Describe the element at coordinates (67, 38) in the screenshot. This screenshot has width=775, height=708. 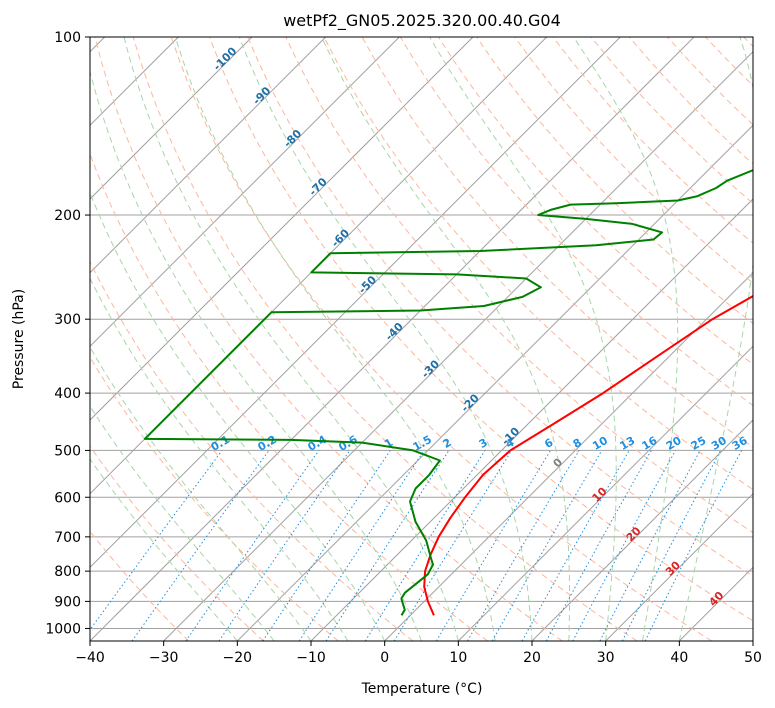
I see `y-tick-label: 100` at that location.